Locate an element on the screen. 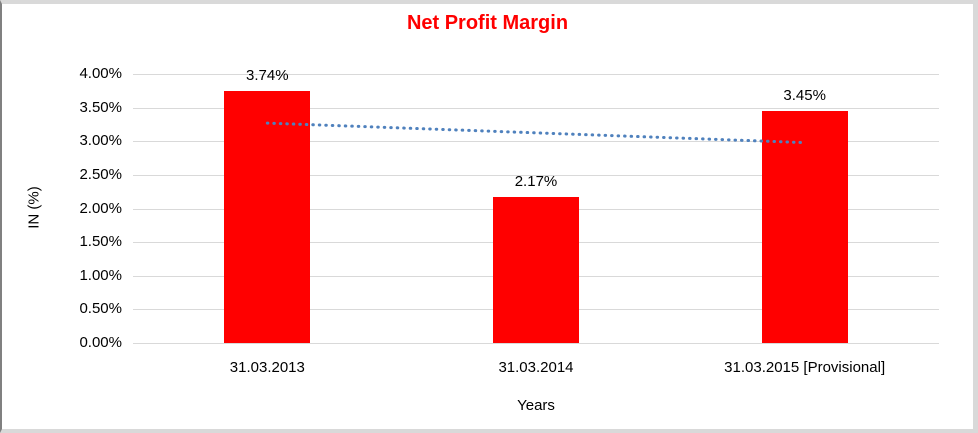 Image resolution: width=978 pixels, height=433 pixels. x-axis-tick-label: 31.03.2014 is located at coordinates (536, 367).